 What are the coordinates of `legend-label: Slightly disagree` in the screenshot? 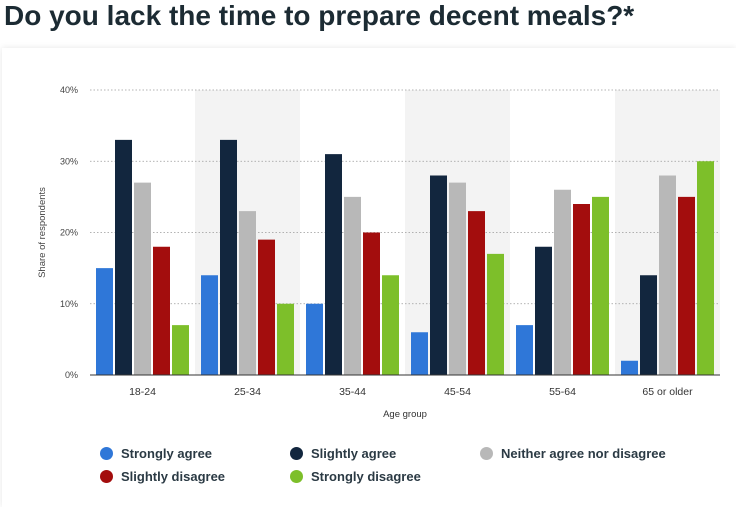 It's located at (173, 476).